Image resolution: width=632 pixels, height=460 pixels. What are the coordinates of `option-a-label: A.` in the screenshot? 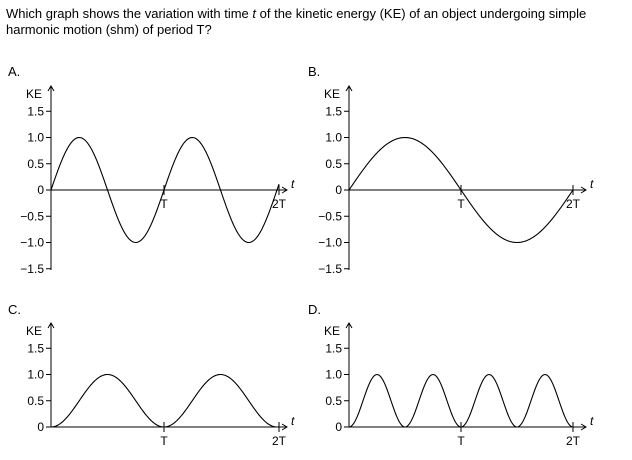 It's located at (14, 71).